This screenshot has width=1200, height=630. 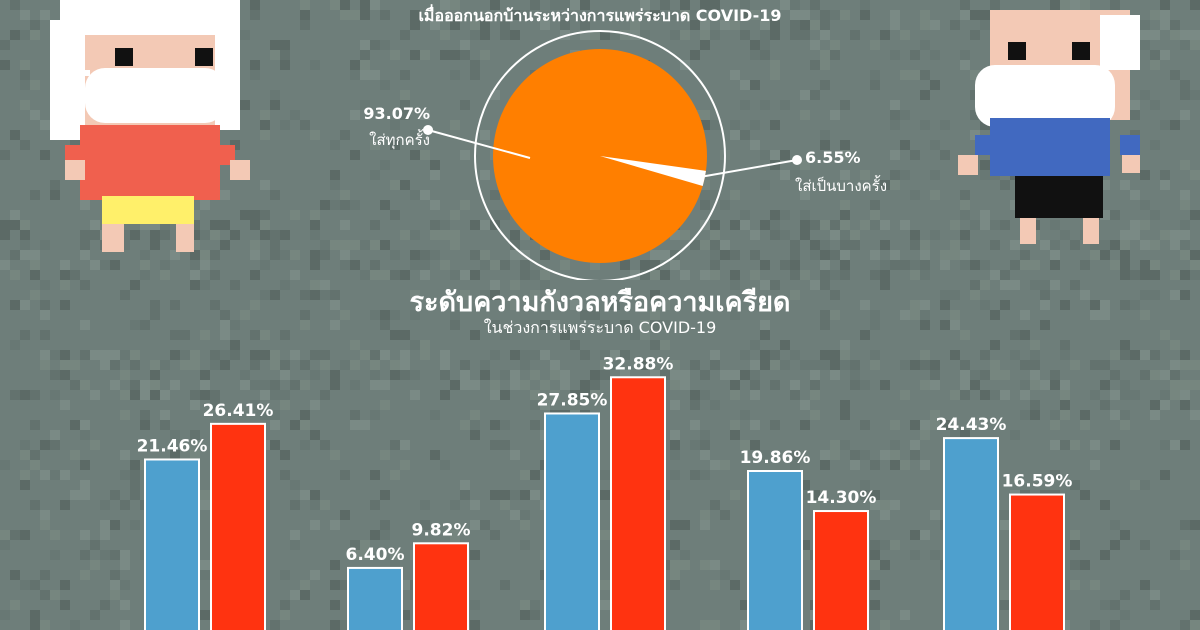 What do you see at coordinates (396, 113) in the screenshot?
I see `pie-slice-label-value: 93.07%` at bounding box center [396, 113].